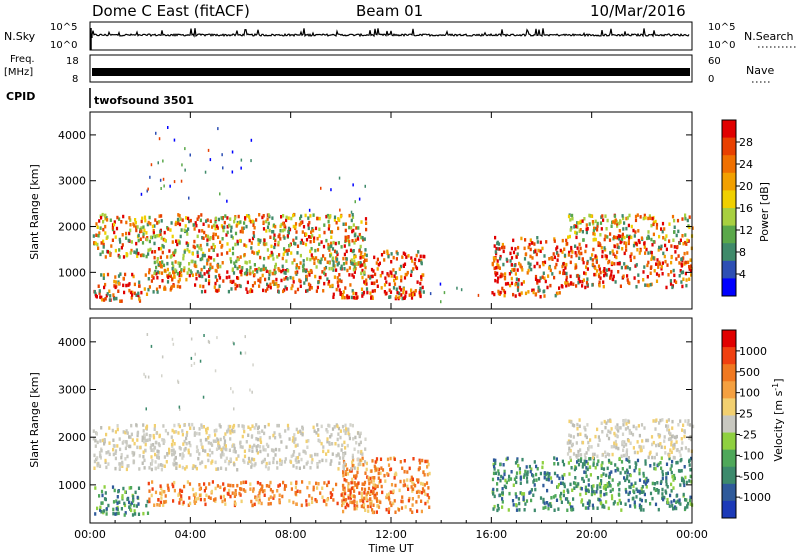  What do you see at coordinates (622, 216) in the screenshot?
I see `power-cell-1924` at bounding box center [622, 216].